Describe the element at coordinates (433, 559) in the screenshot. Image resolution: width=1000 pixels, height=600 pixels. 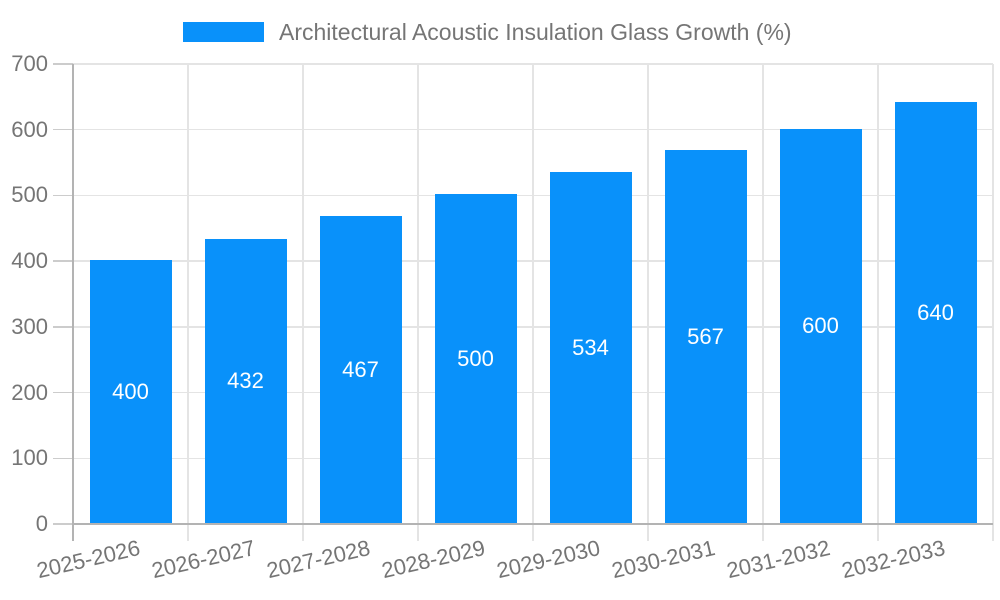
I see `x-axis-category-label: 2028-2029` at that location.